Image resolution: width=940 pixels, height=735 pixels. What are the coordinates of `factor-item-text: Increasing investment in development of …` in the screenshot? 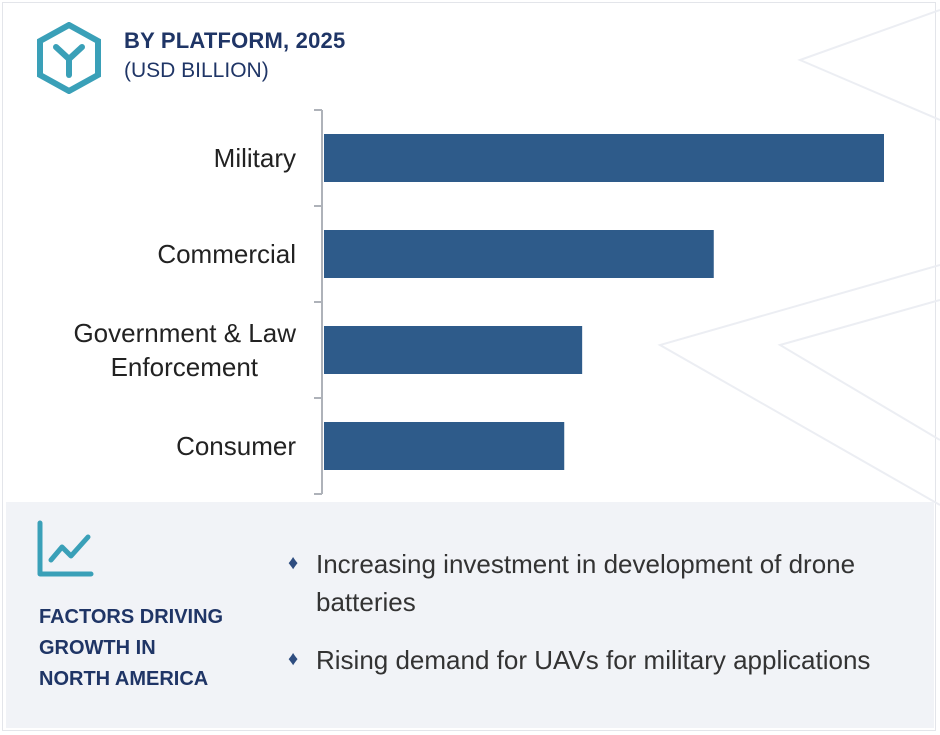 It's located at (586, 583).